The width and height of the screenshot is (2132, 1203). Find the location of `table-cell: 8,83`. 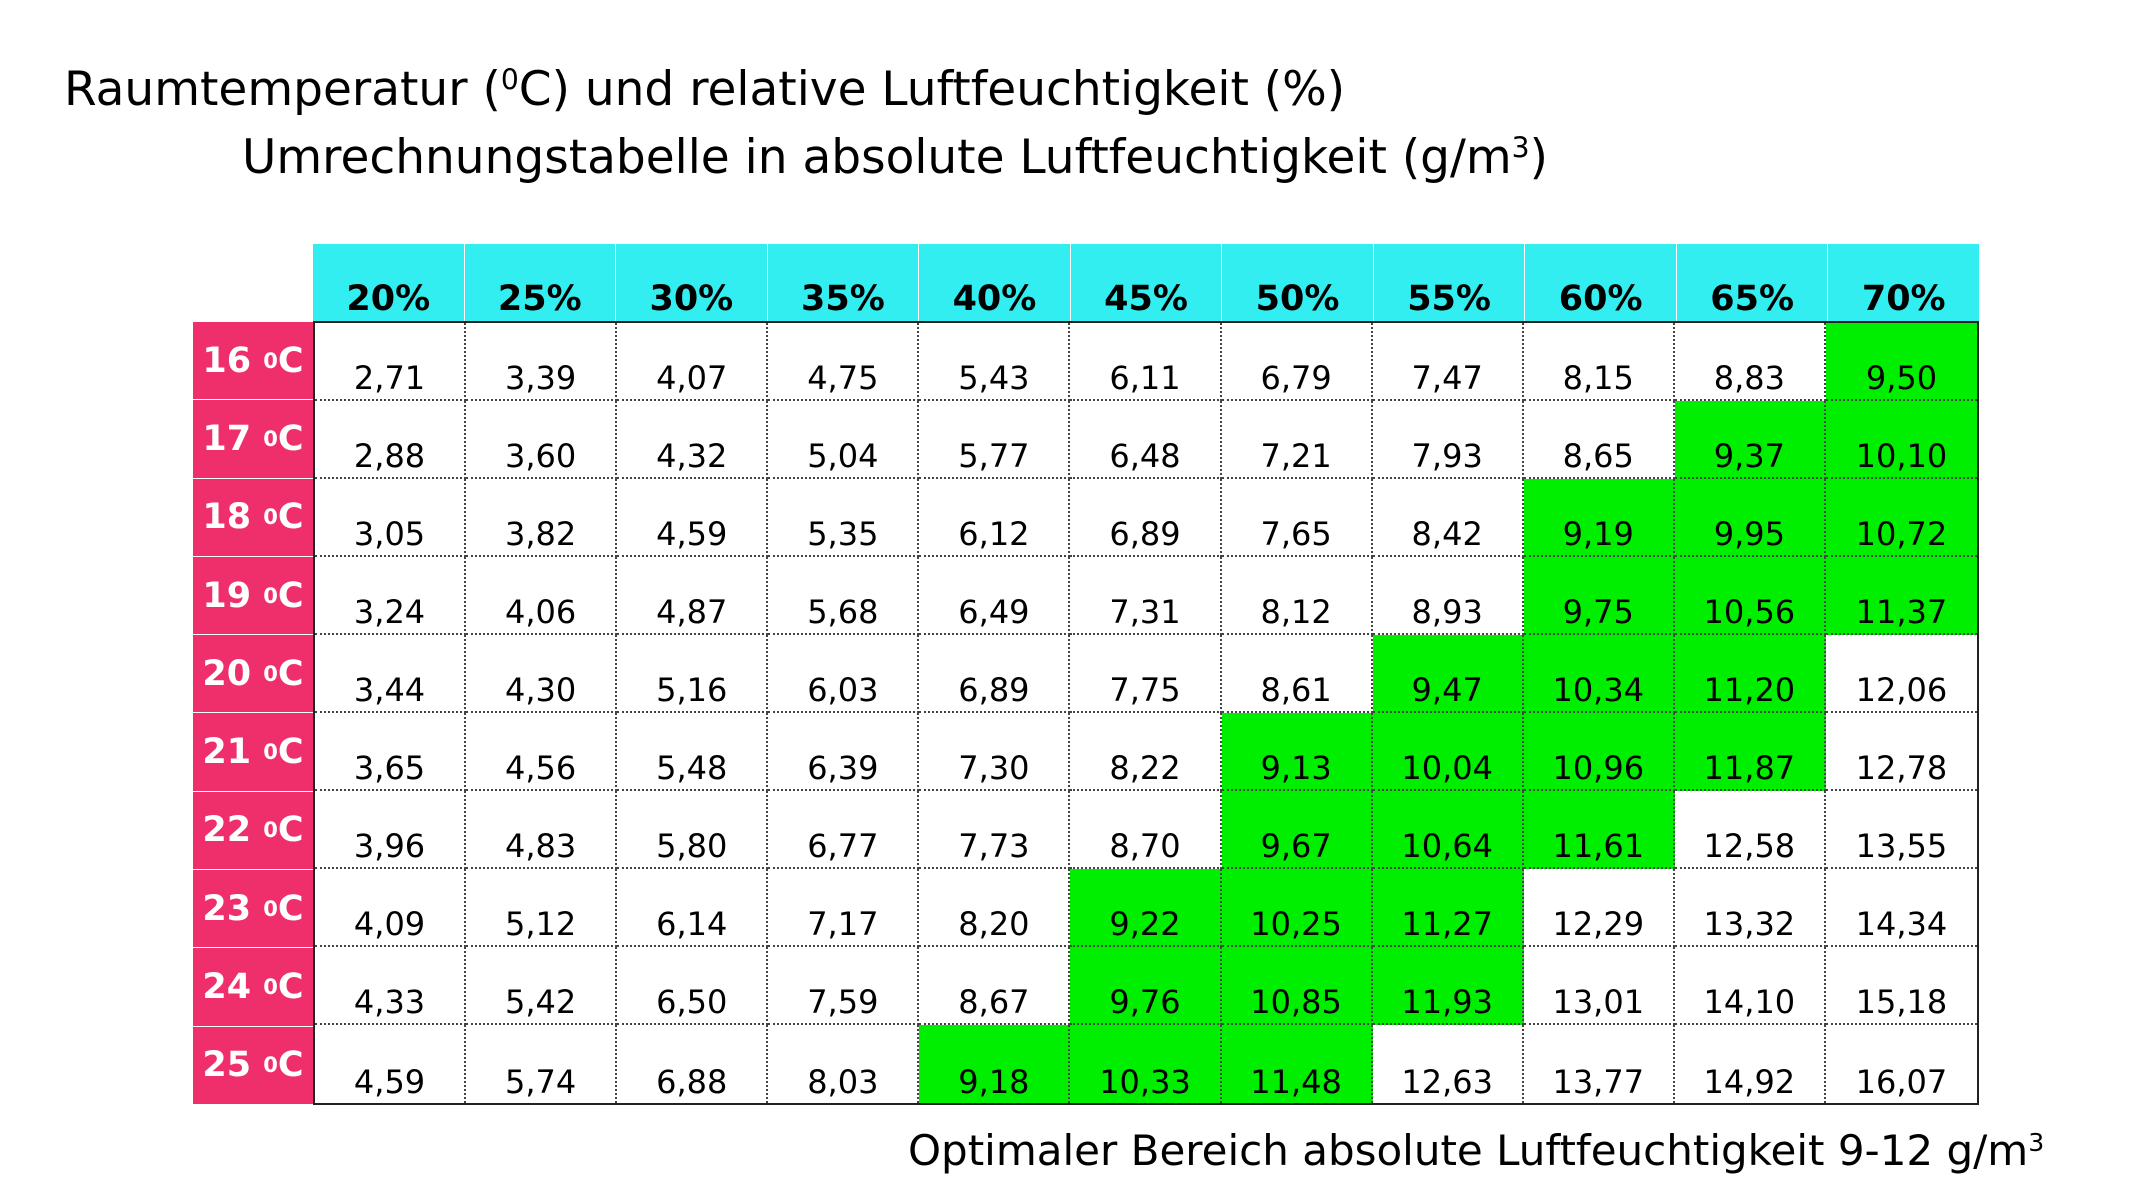

table-cell: 8,83 is located at coordinates (1750, 362).